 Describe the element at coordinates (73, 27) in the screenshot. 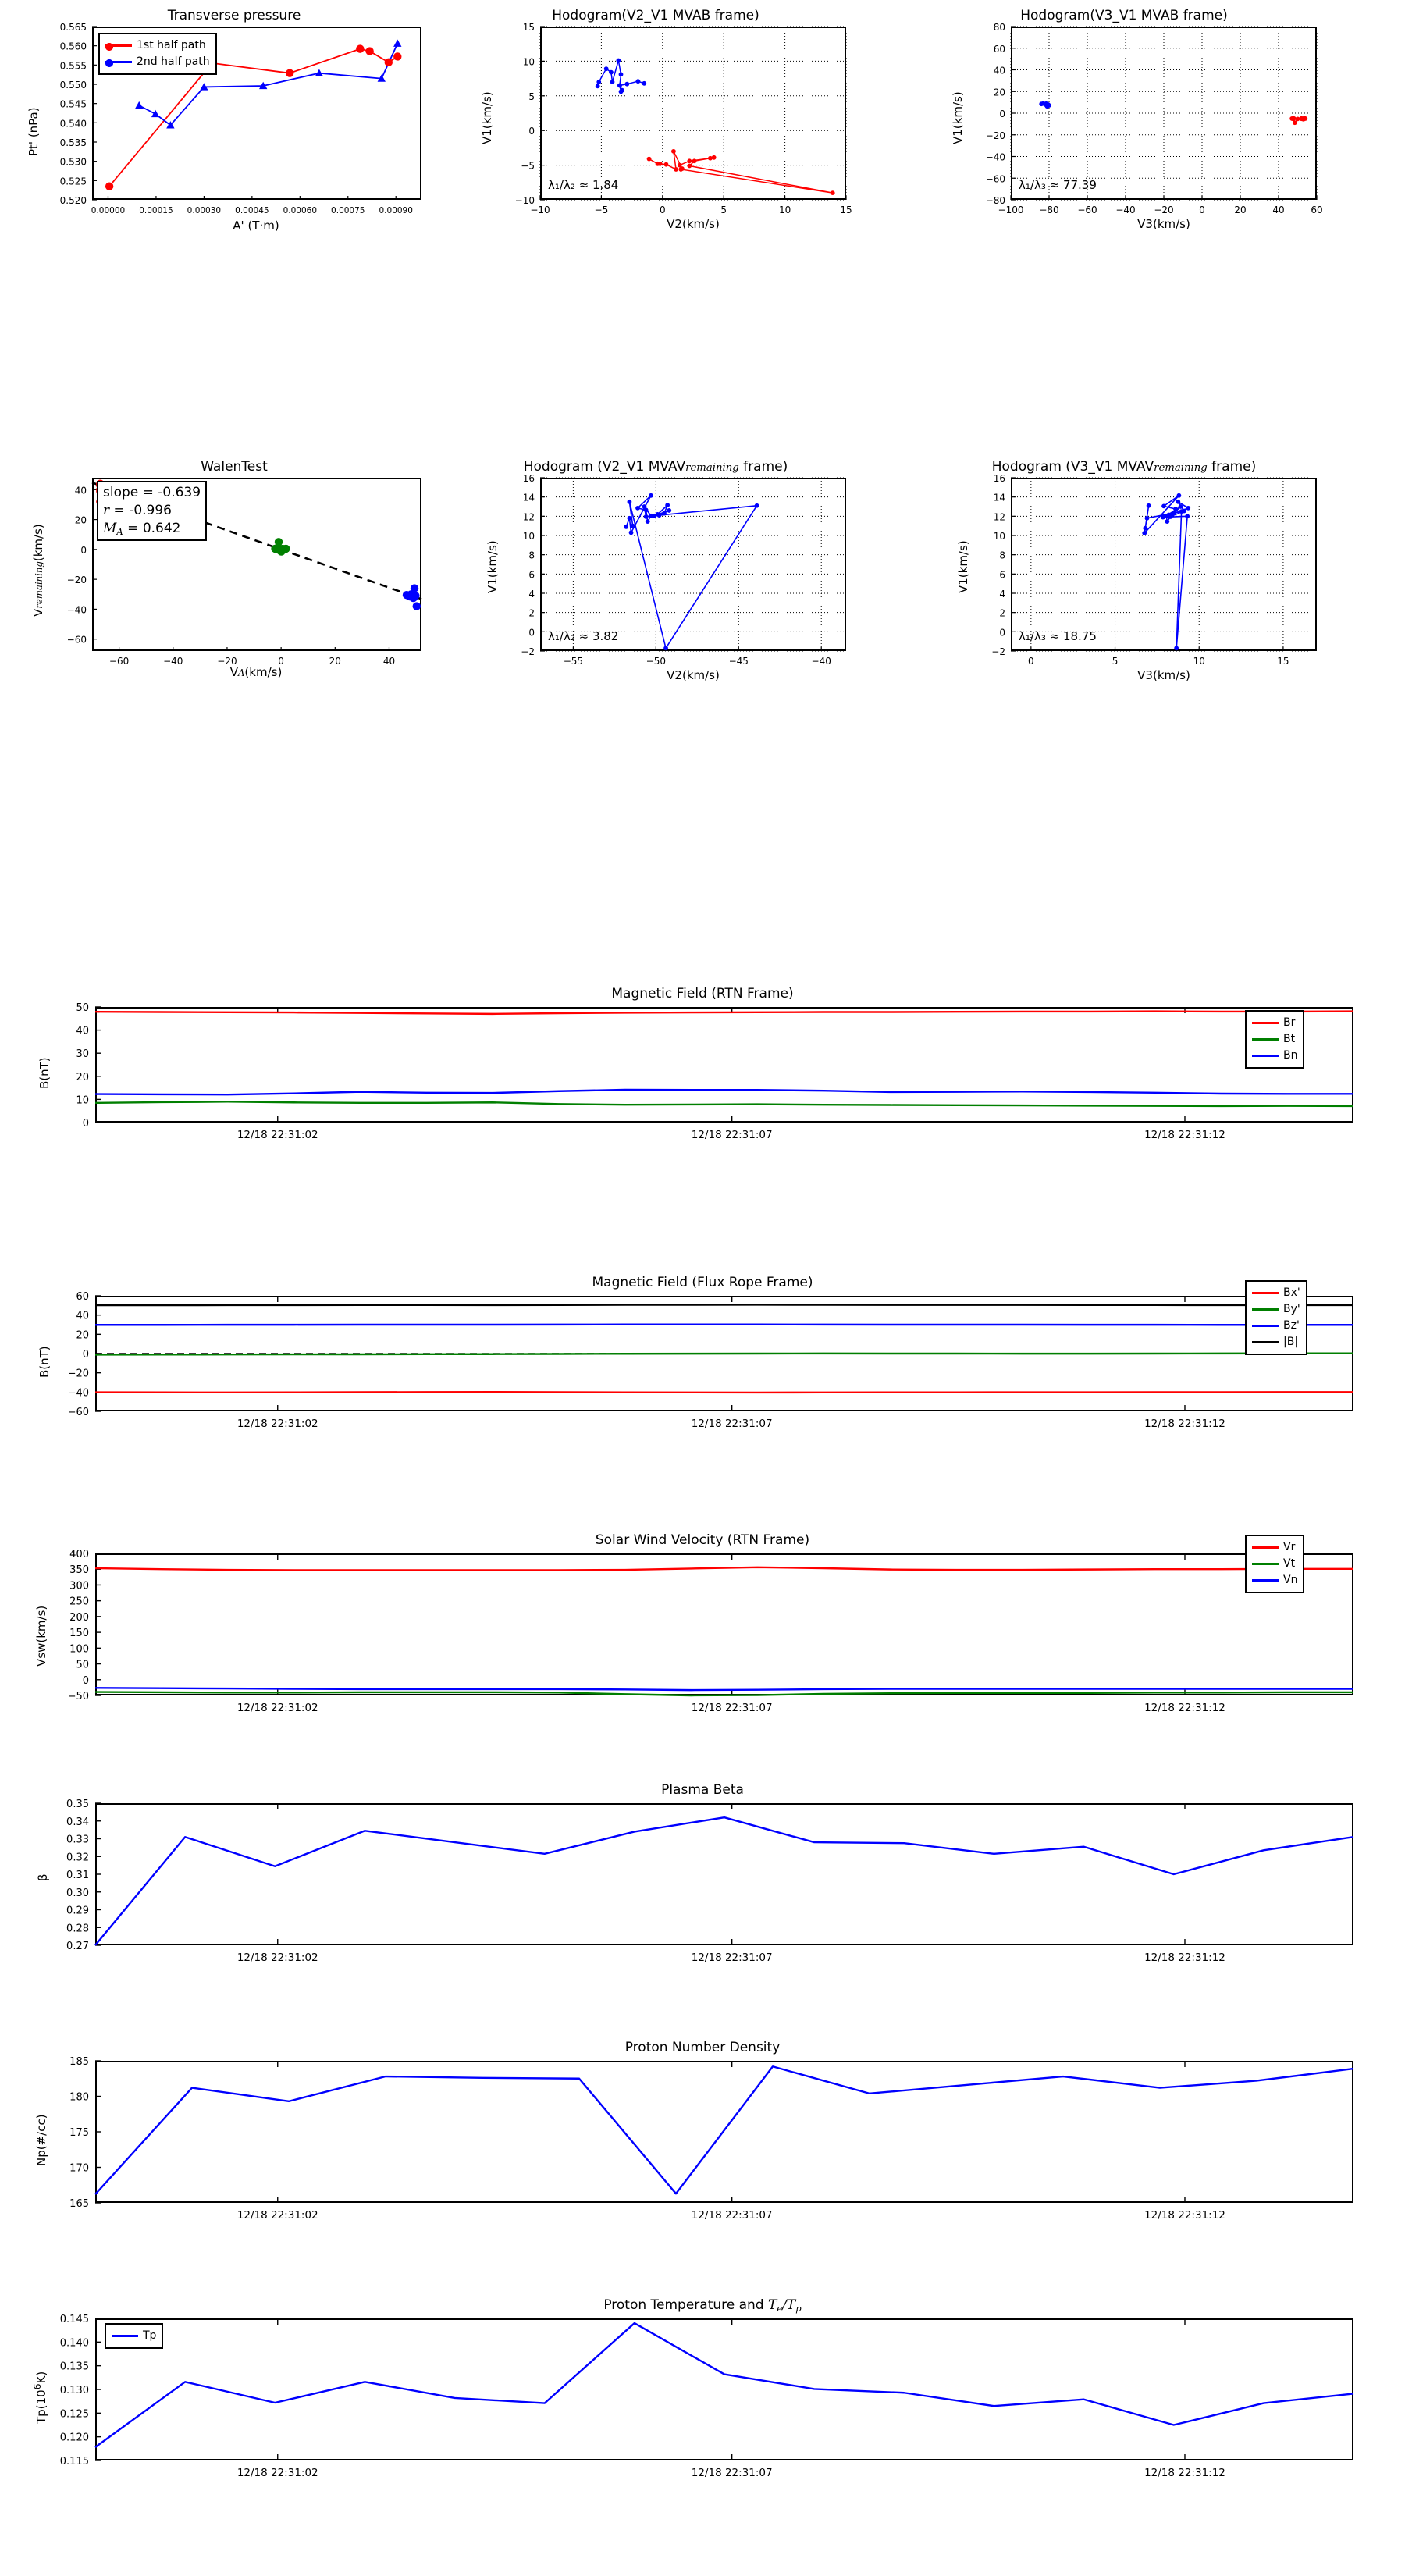

I see `svg-text: 0.565` at that location.